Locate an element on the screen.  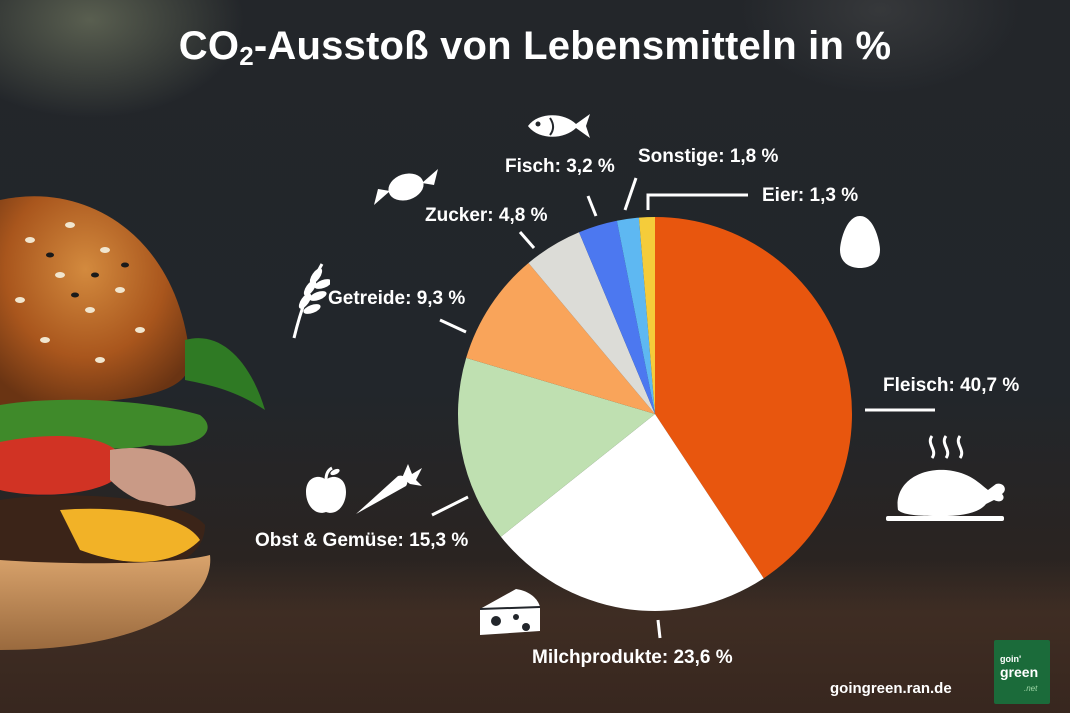
leader-line-fisch is located at coordinates (592, 206).